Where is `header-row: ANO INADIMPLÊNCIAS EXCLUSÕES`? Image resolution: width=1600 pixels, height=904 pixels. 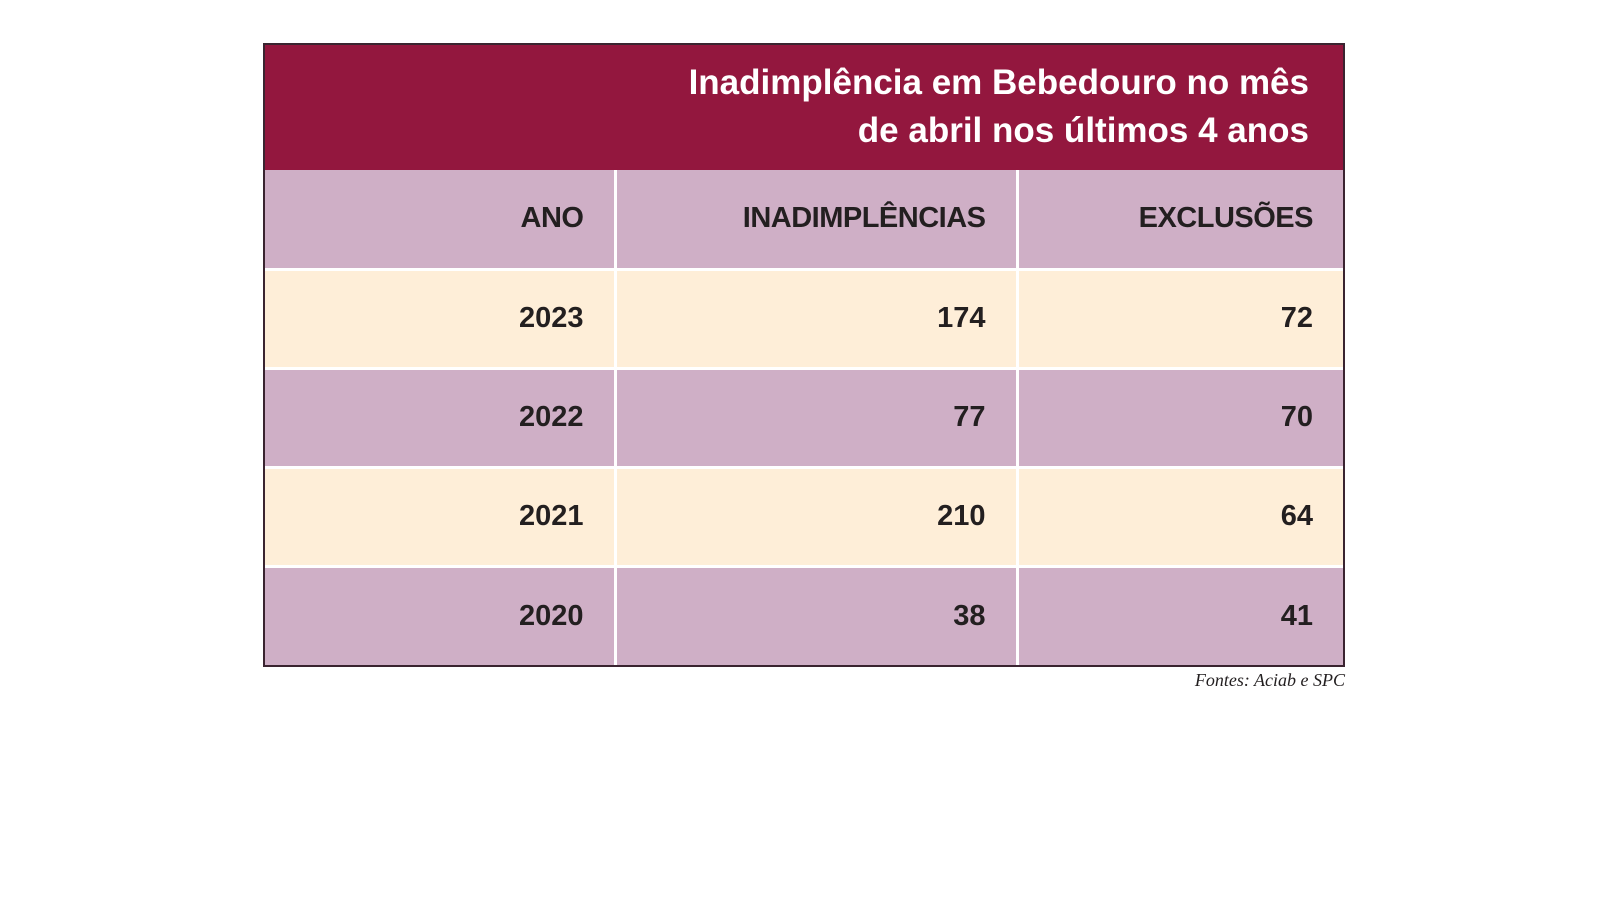
header-row: ANO INADIMPLÊNCIAS EXCLUSÕES is located at coordinates (804, 219).